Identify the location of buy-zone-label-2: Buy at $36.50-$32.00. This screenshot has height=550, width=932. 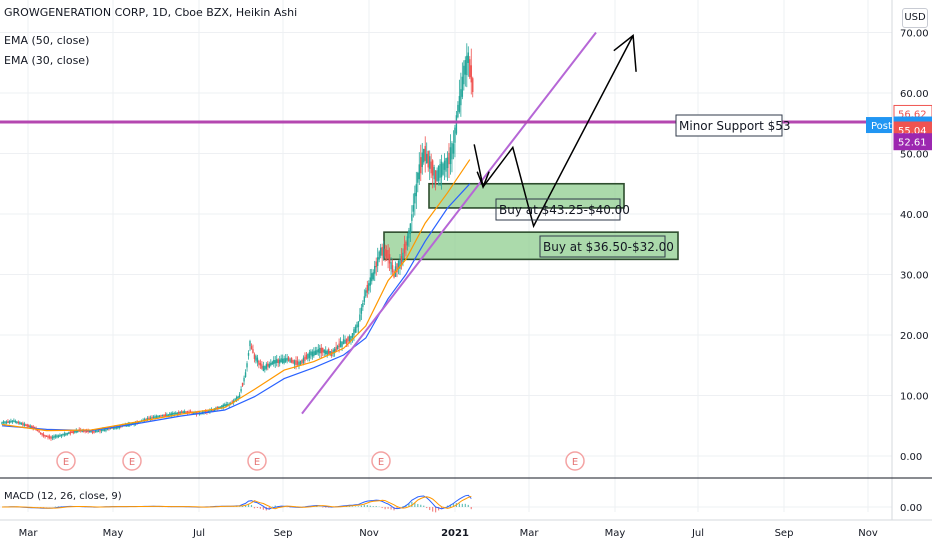
(608, 247).